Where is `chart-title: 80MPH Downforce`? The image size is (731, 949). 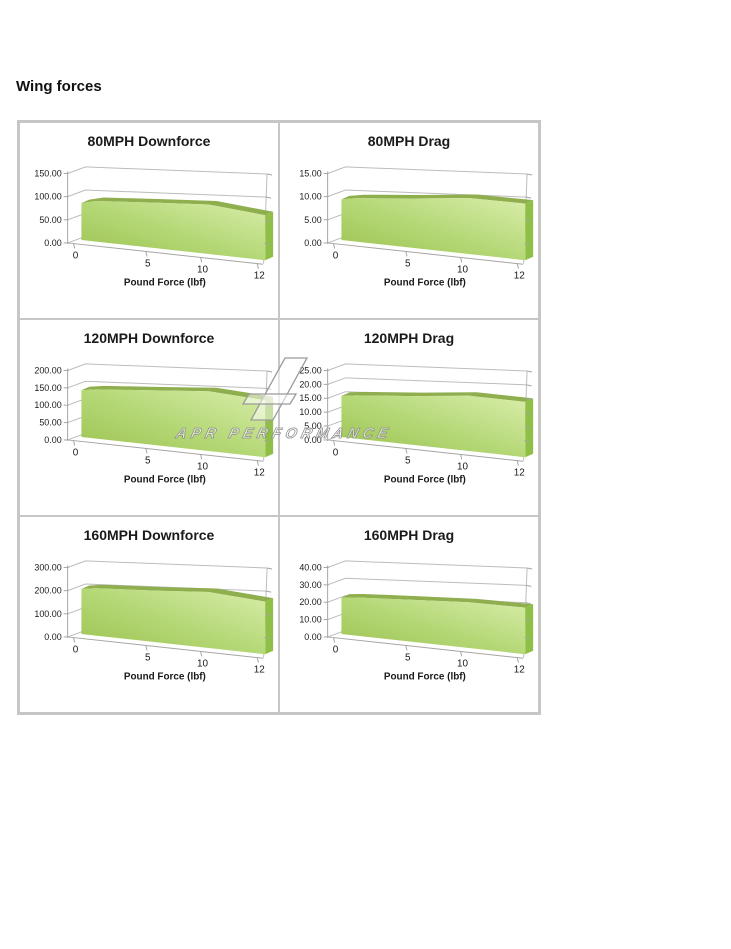
chart-title: 80MPH Downforce is located at coordinates (149, 141).